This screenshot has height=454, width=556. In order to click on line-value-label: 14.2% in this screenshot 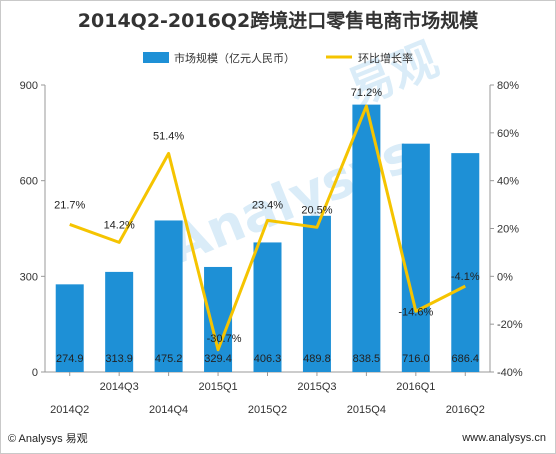, I will do `click(119, 225)`.